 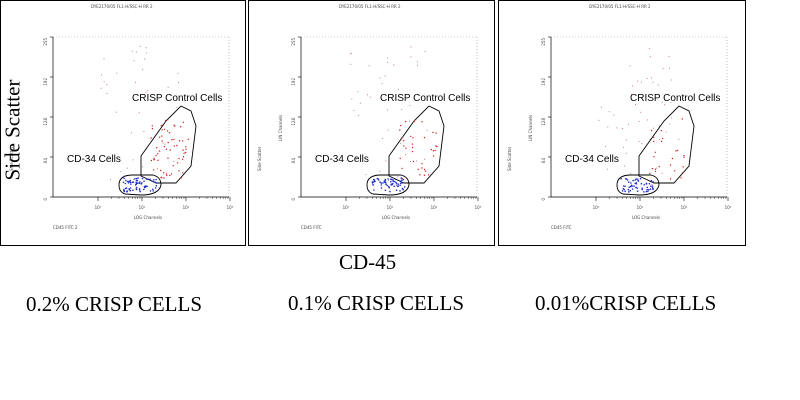 I want to click on plot-header: DYE2170/05 FL1-H/SSC-H RR 2, so click(x=122, y=6).